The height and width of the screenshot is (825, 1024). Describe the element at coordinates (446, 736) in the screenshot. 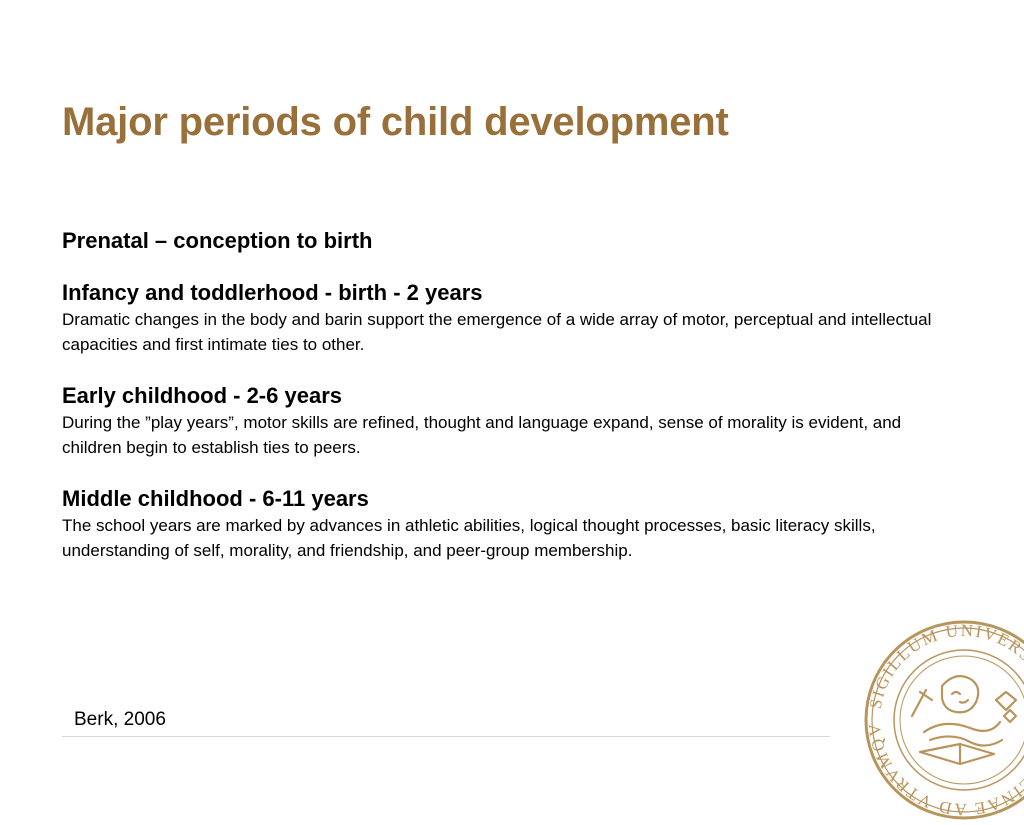

I see `footer-divider` at that location.